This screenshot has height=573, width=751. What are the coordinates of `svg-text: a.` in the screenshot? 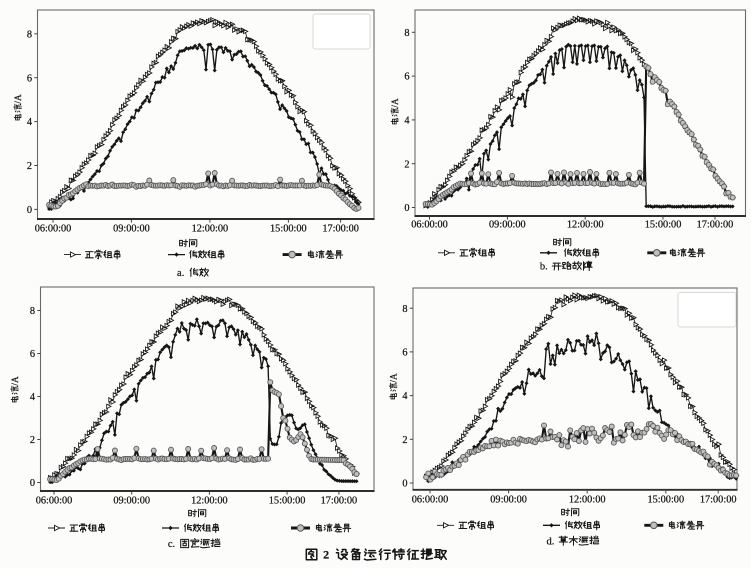 It's located at (180, 273).